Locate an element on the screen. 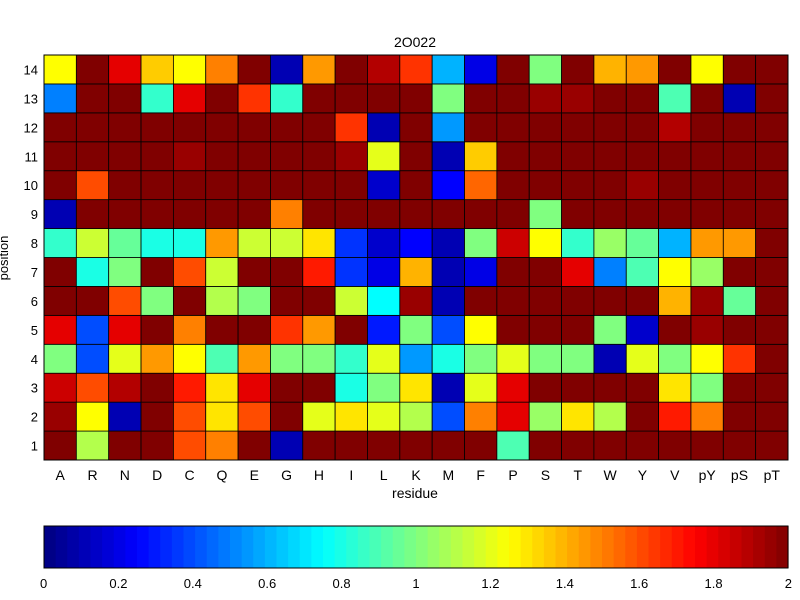 The image size is (800, 600). x-tick-label: L is located at coordinates (384, 475).